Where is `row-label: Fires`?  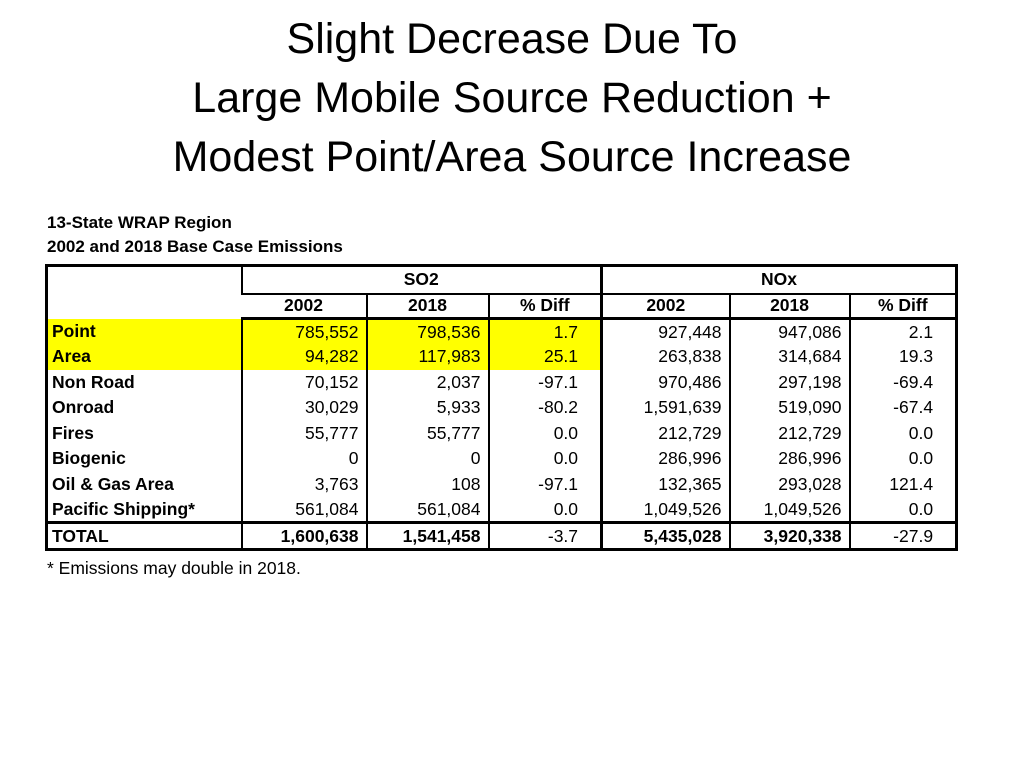 row-label: Fires is located at coordinates (73, 432).